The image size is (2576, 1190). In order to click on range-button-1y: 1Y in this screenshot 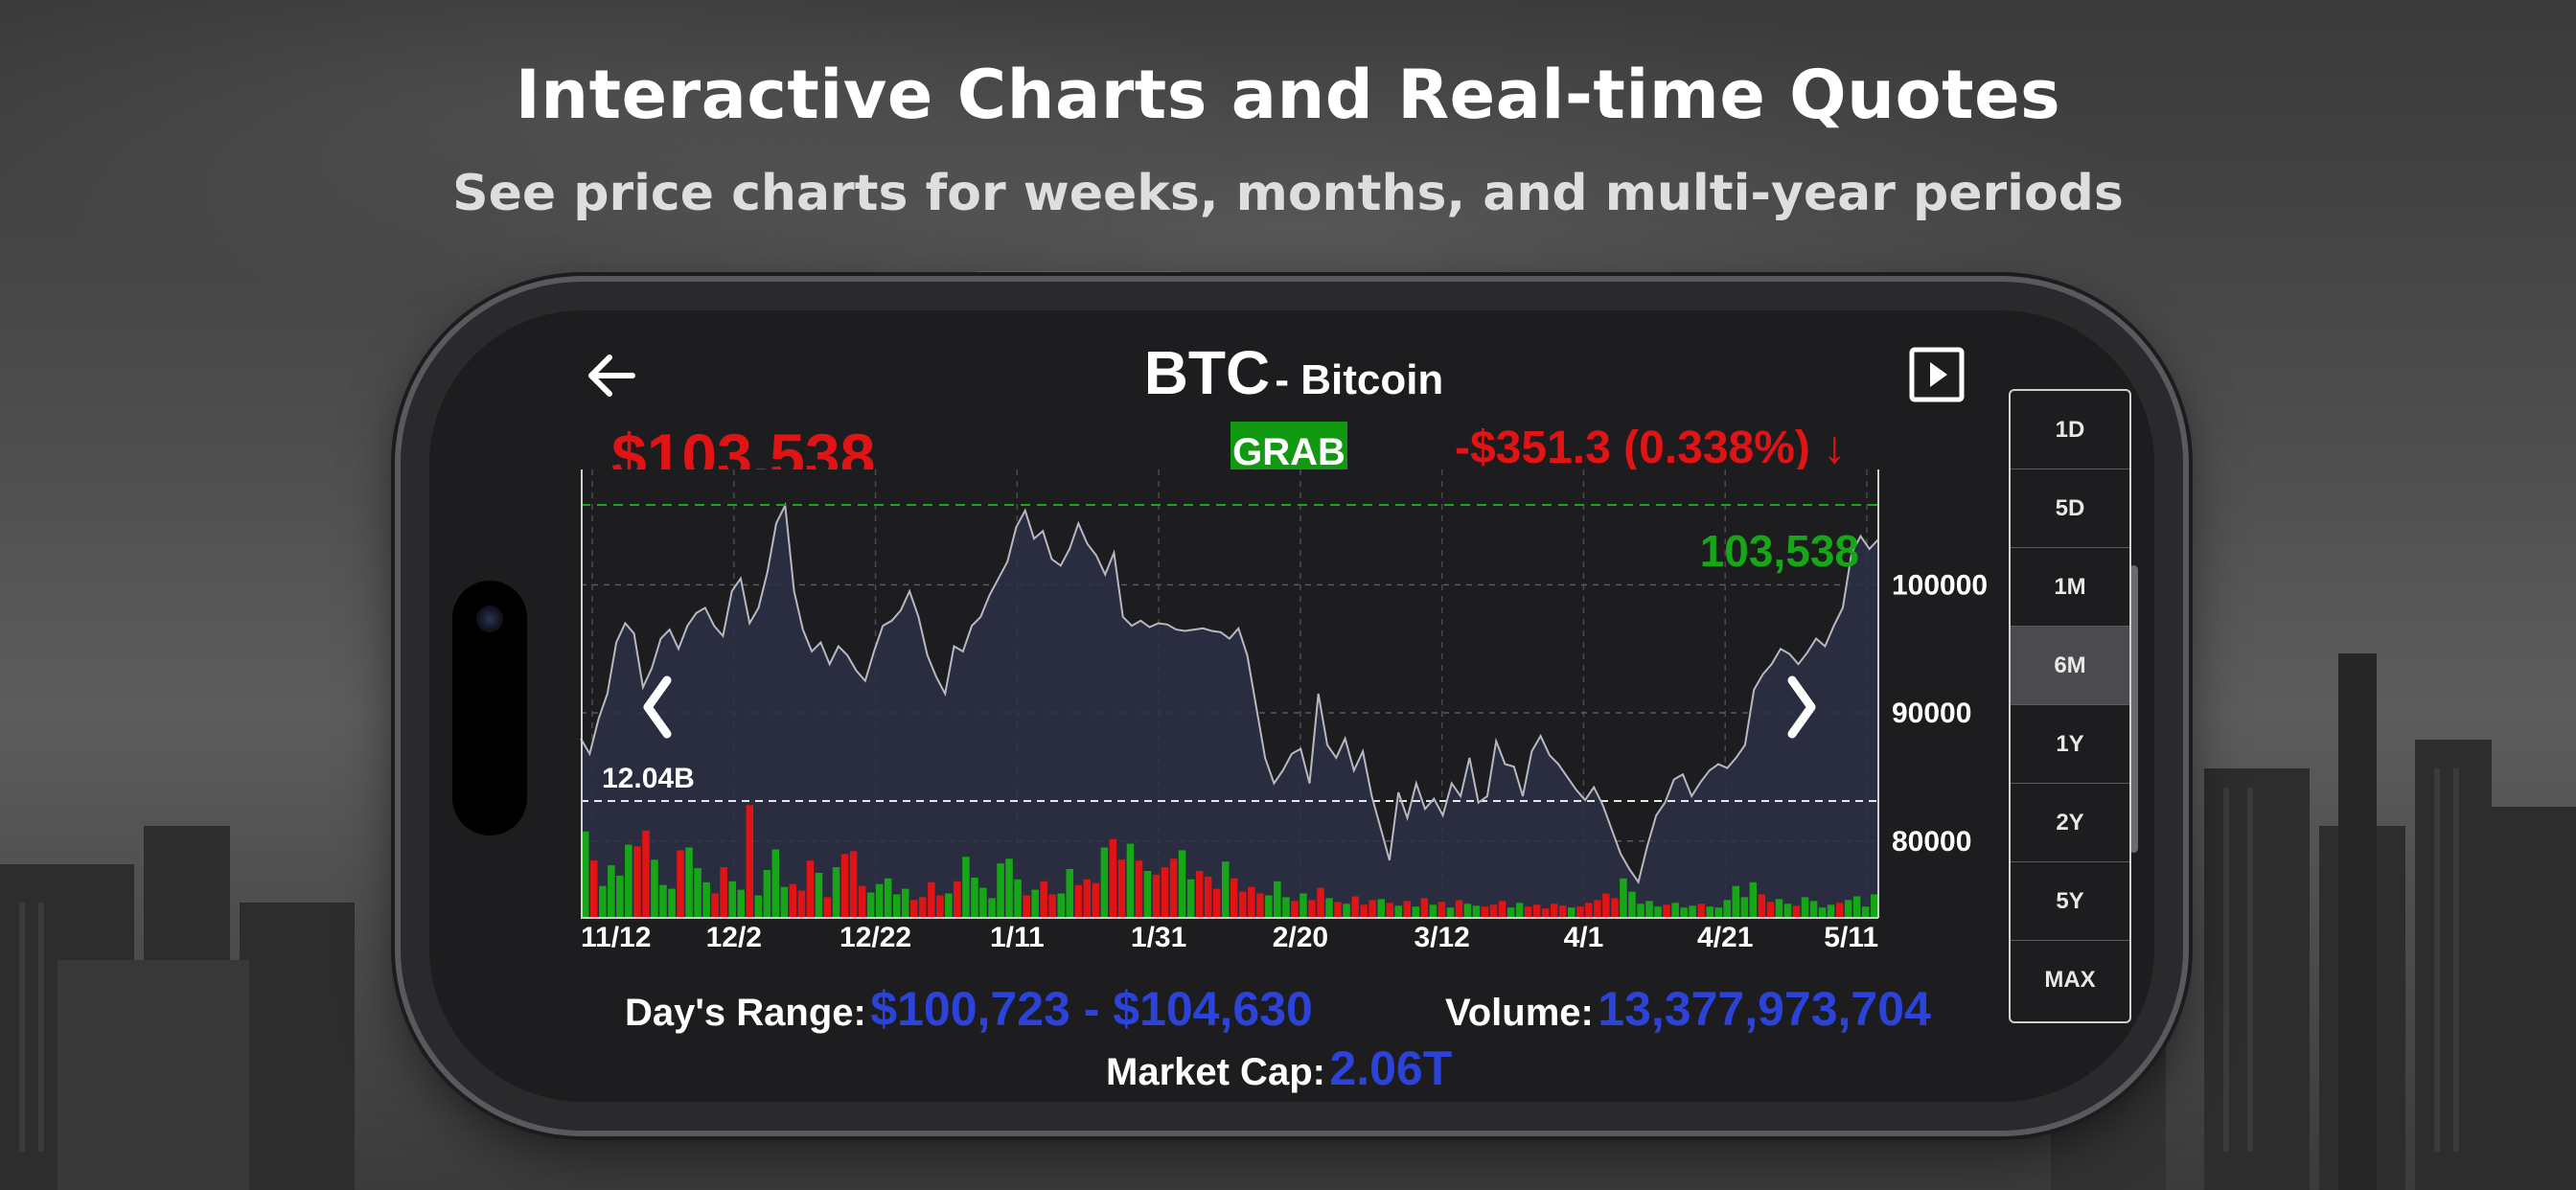, I will do `click(2070, 745)`.